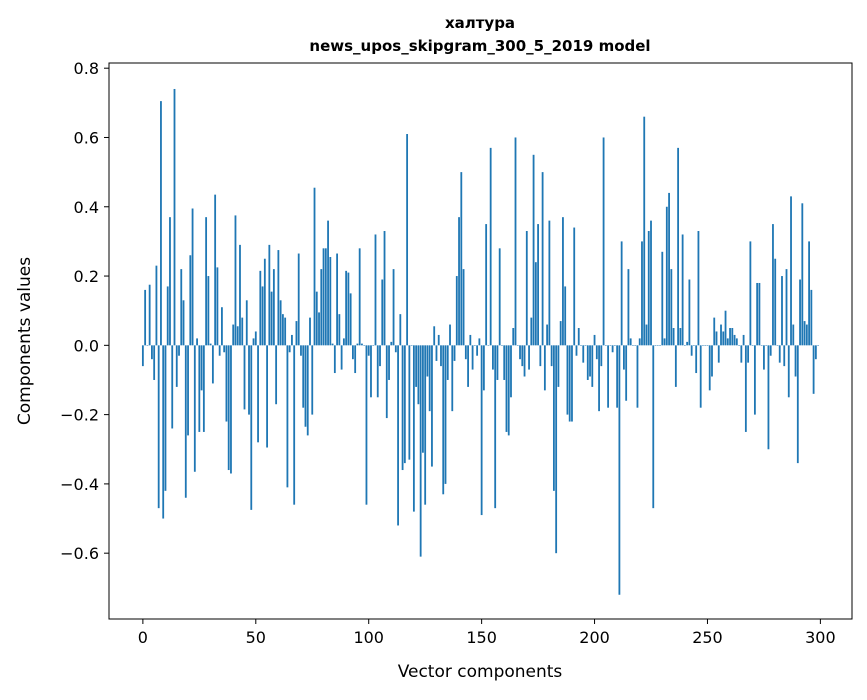 The image size is (867, 700). What do you see at coordinates (820, 637) in the screenshot?
I see `x-tick-label: 300` at bounding box center [820, 637].